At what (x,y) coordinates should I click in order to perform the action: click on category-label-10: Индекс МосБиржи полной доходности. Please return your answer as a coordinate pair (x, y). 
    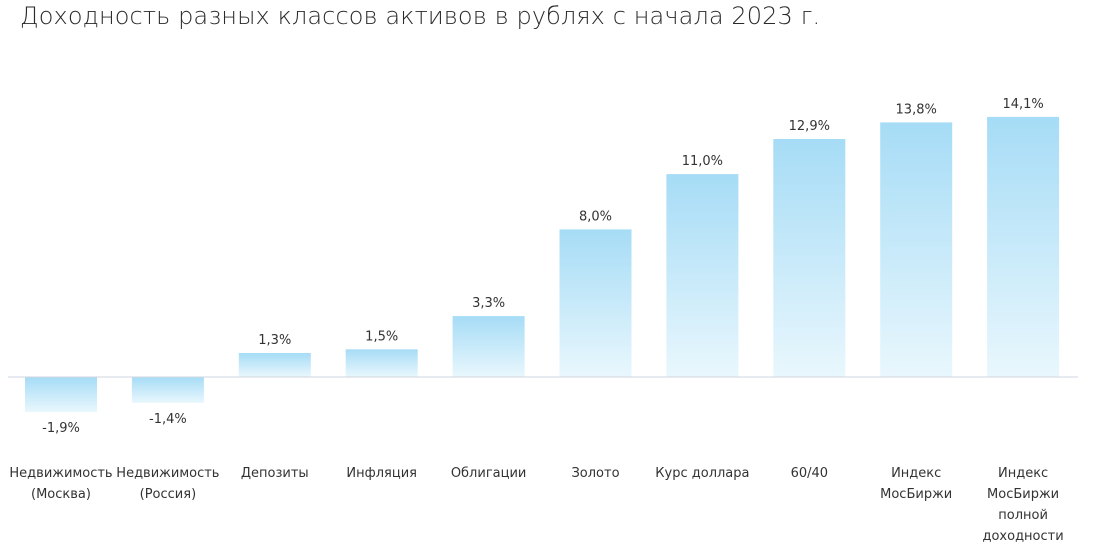
    Looking at the image, I should click on (1022, 505).